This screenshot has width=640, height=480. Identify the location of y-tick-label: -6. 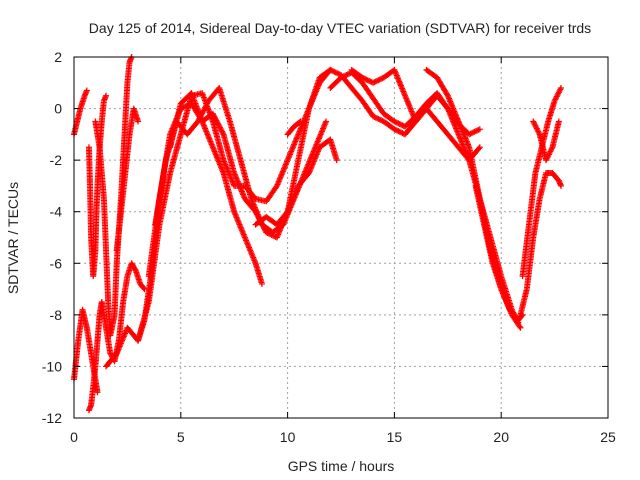
(56, 263).